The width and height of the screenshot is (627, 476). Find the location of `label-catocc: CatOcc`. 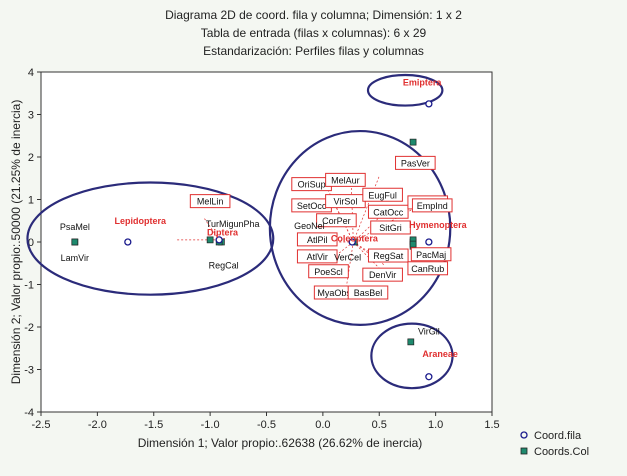

label-catocc: CatOcc is located at coordinates (388, 212).